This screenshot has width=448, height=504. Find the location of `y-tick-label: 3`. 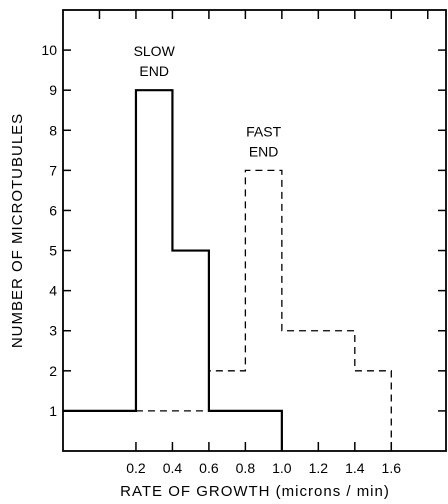

y-tick-label: 3 is located at coordinates (53, 331).